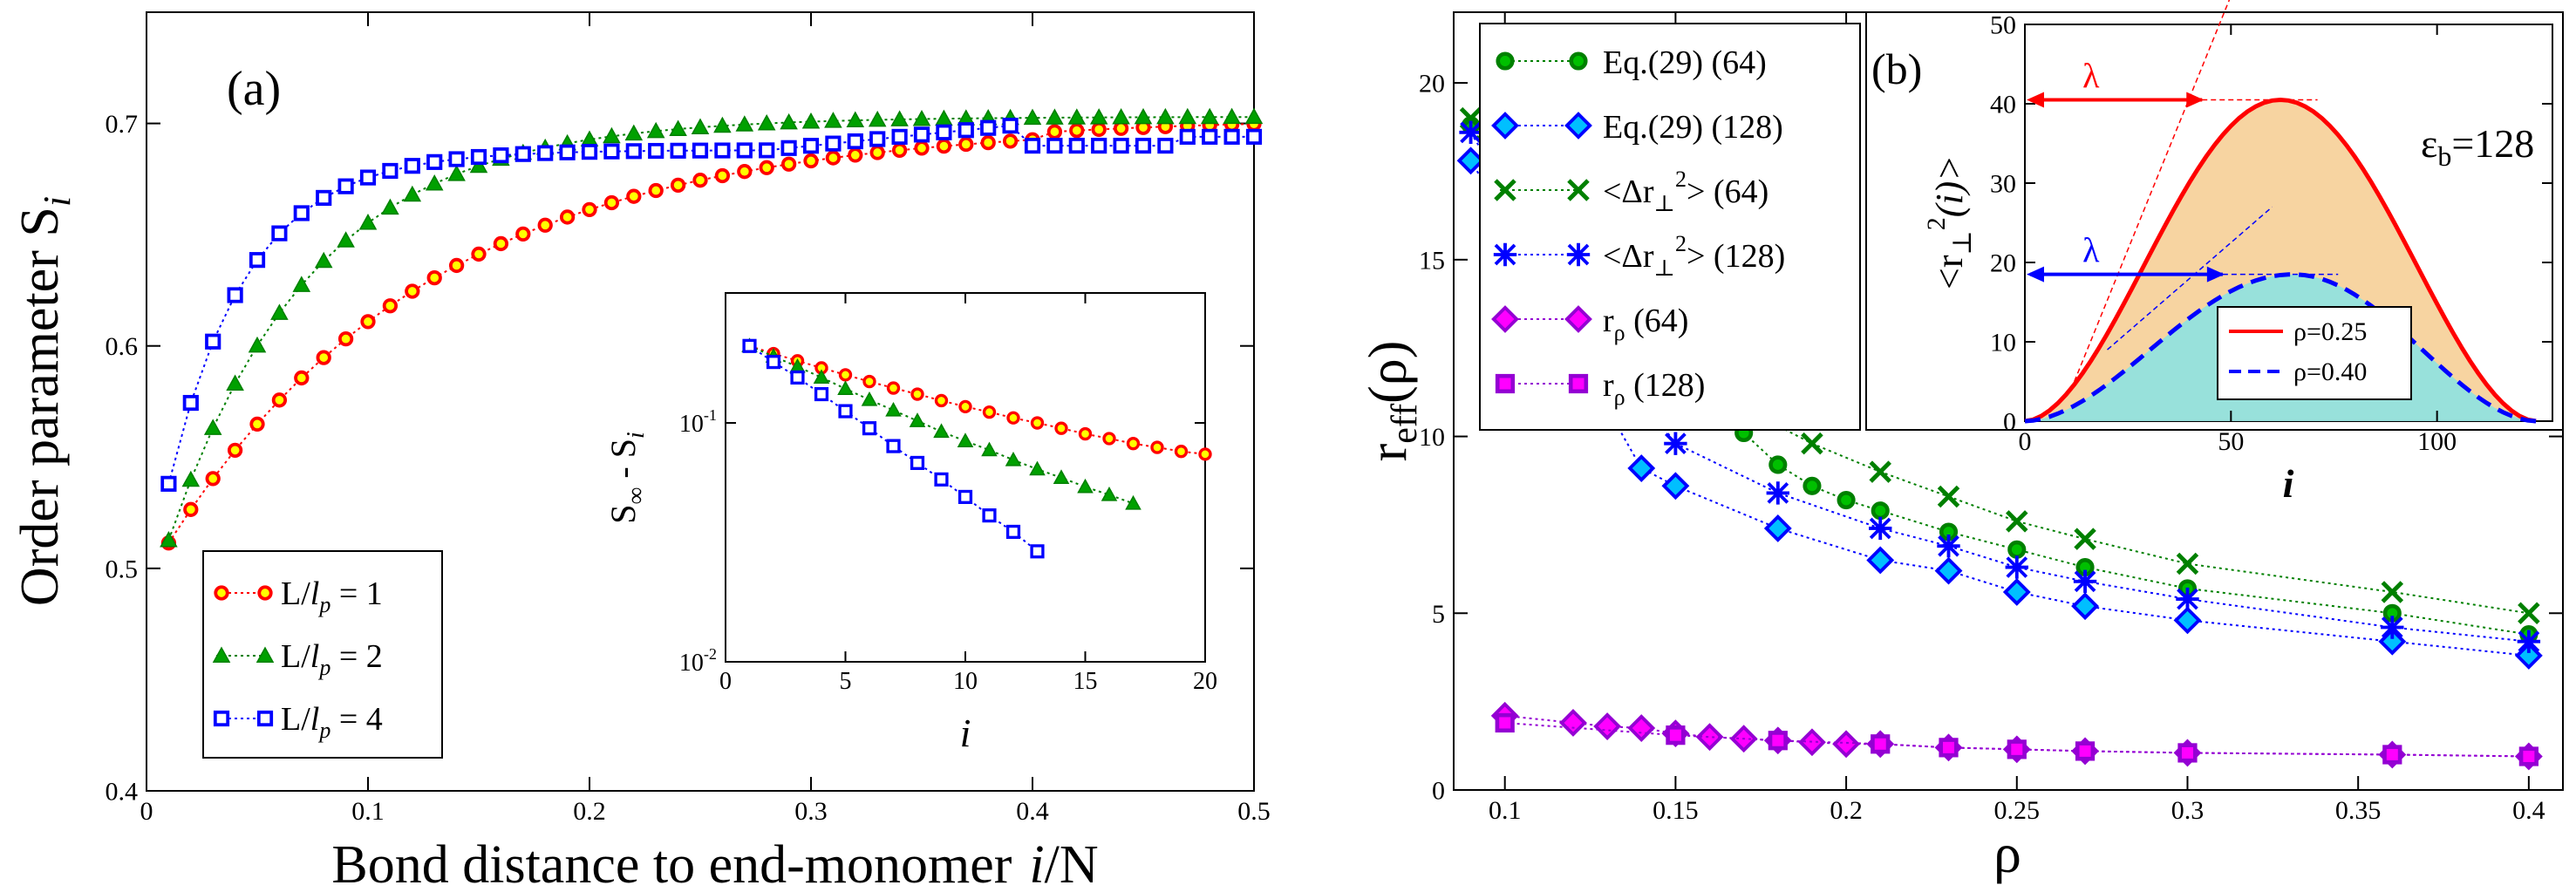  What do you see at coordinates (2017, 810) in the screenshot?
I see `panel-b-xtick-label: 0.25` at bounding box center [2017, 810].